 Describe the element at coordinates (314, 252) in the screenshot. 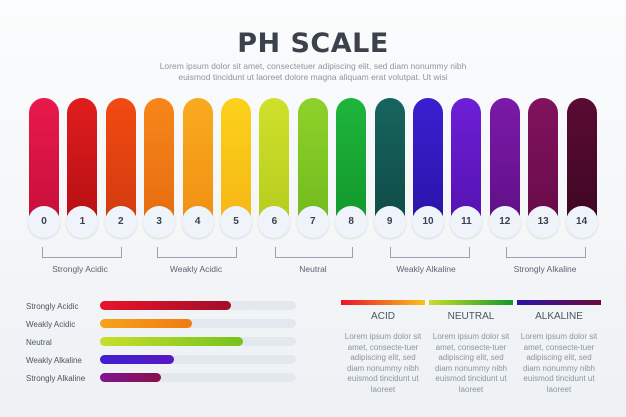

I see `group-bracket-neutral` at that location.